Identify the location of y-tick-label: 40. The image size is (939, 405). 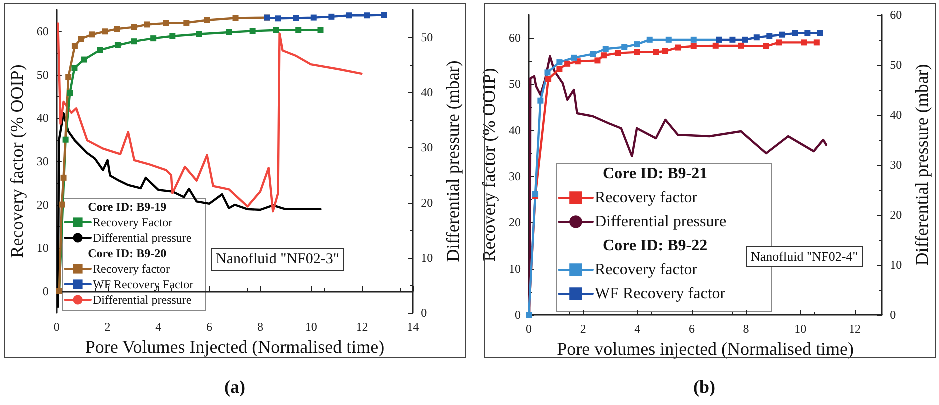
(515, 130).